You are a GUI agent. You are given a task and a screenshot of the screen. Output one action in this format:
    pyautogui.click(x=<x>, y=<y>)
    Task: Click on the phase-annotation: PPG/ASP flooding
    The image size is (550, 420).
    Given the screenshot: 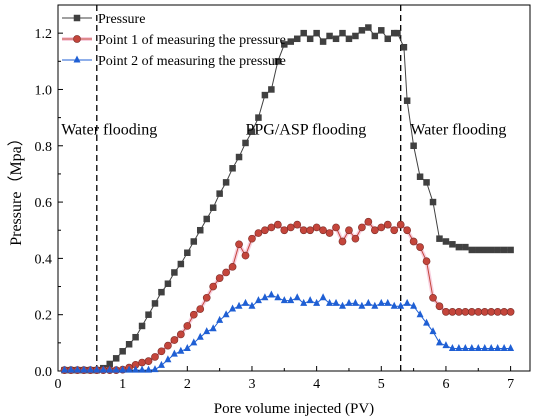 What is the action you would take?
    pyautogui.click(x=306, y=130)
    